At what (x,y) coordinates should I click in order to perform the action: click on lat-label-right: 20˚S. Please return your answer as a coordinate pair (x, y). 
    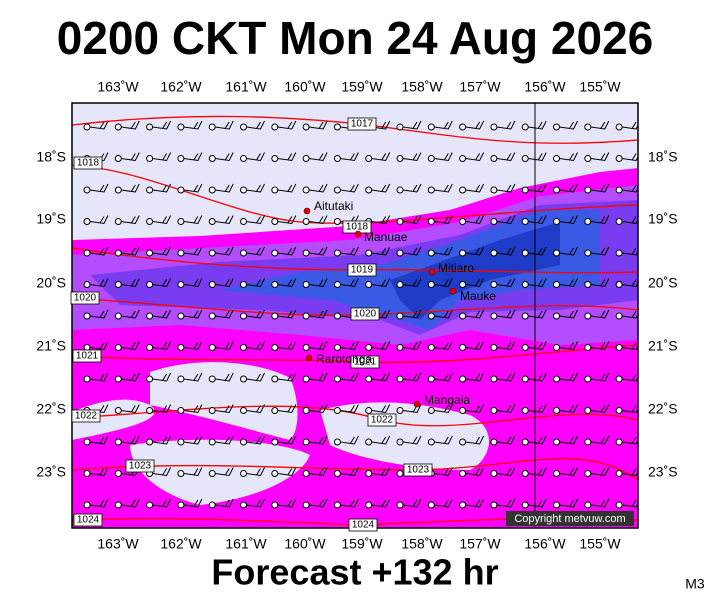
    Looking at the image, I should click on (663, 283).